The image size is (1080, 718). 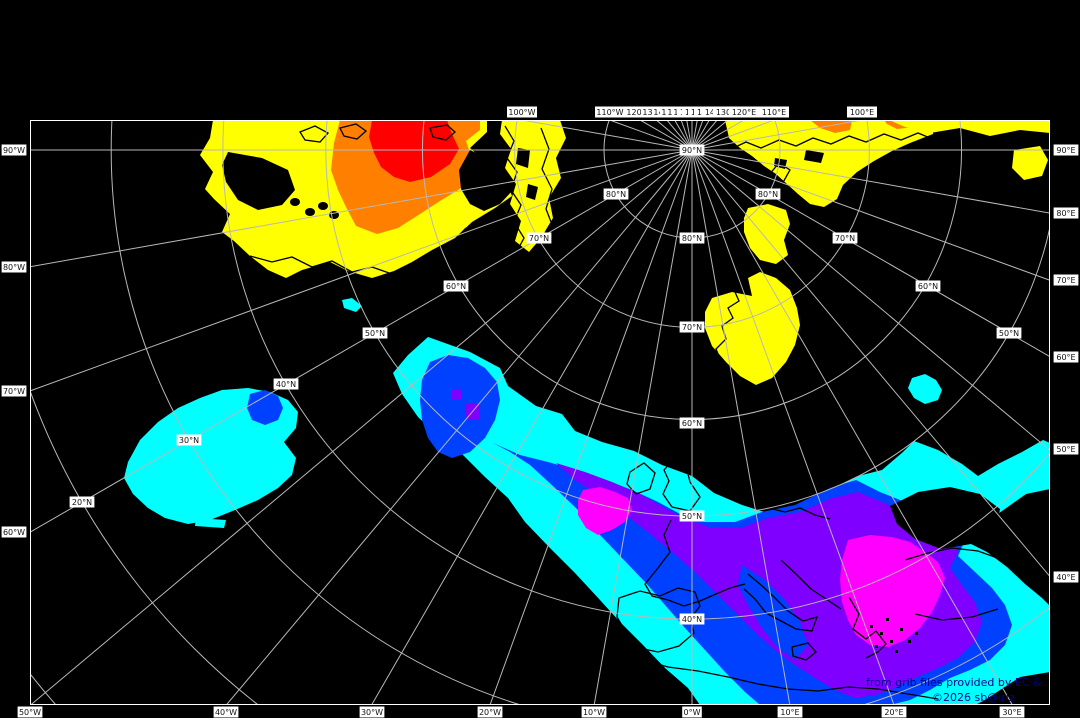 I want to click on field-asia-yellow-patch, so click(x=1030, y=163).